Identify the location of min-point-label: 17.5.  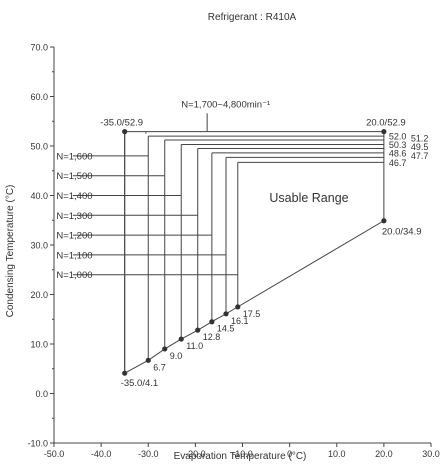
(252, 314).